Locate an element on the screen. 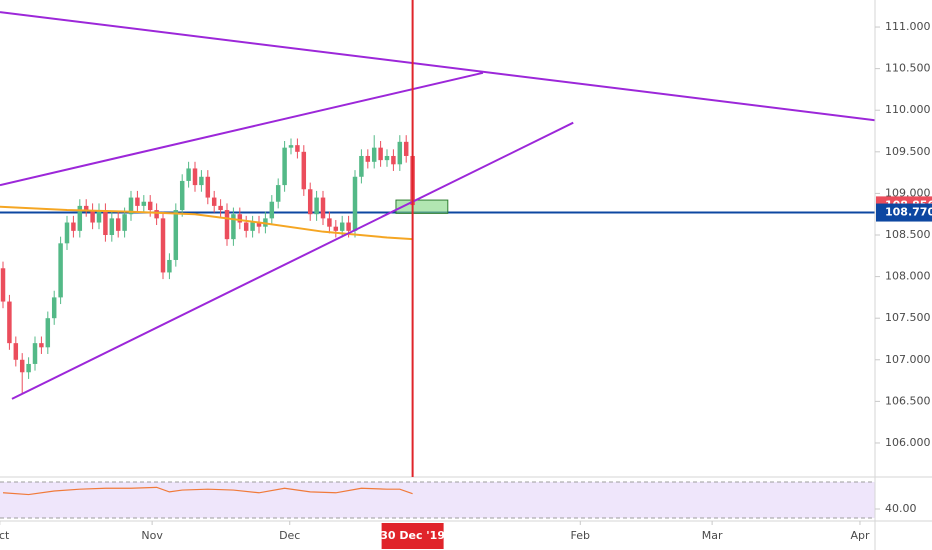 This screenshot has height=550, width=932. rsi-band is located at coordinates (437, 500).